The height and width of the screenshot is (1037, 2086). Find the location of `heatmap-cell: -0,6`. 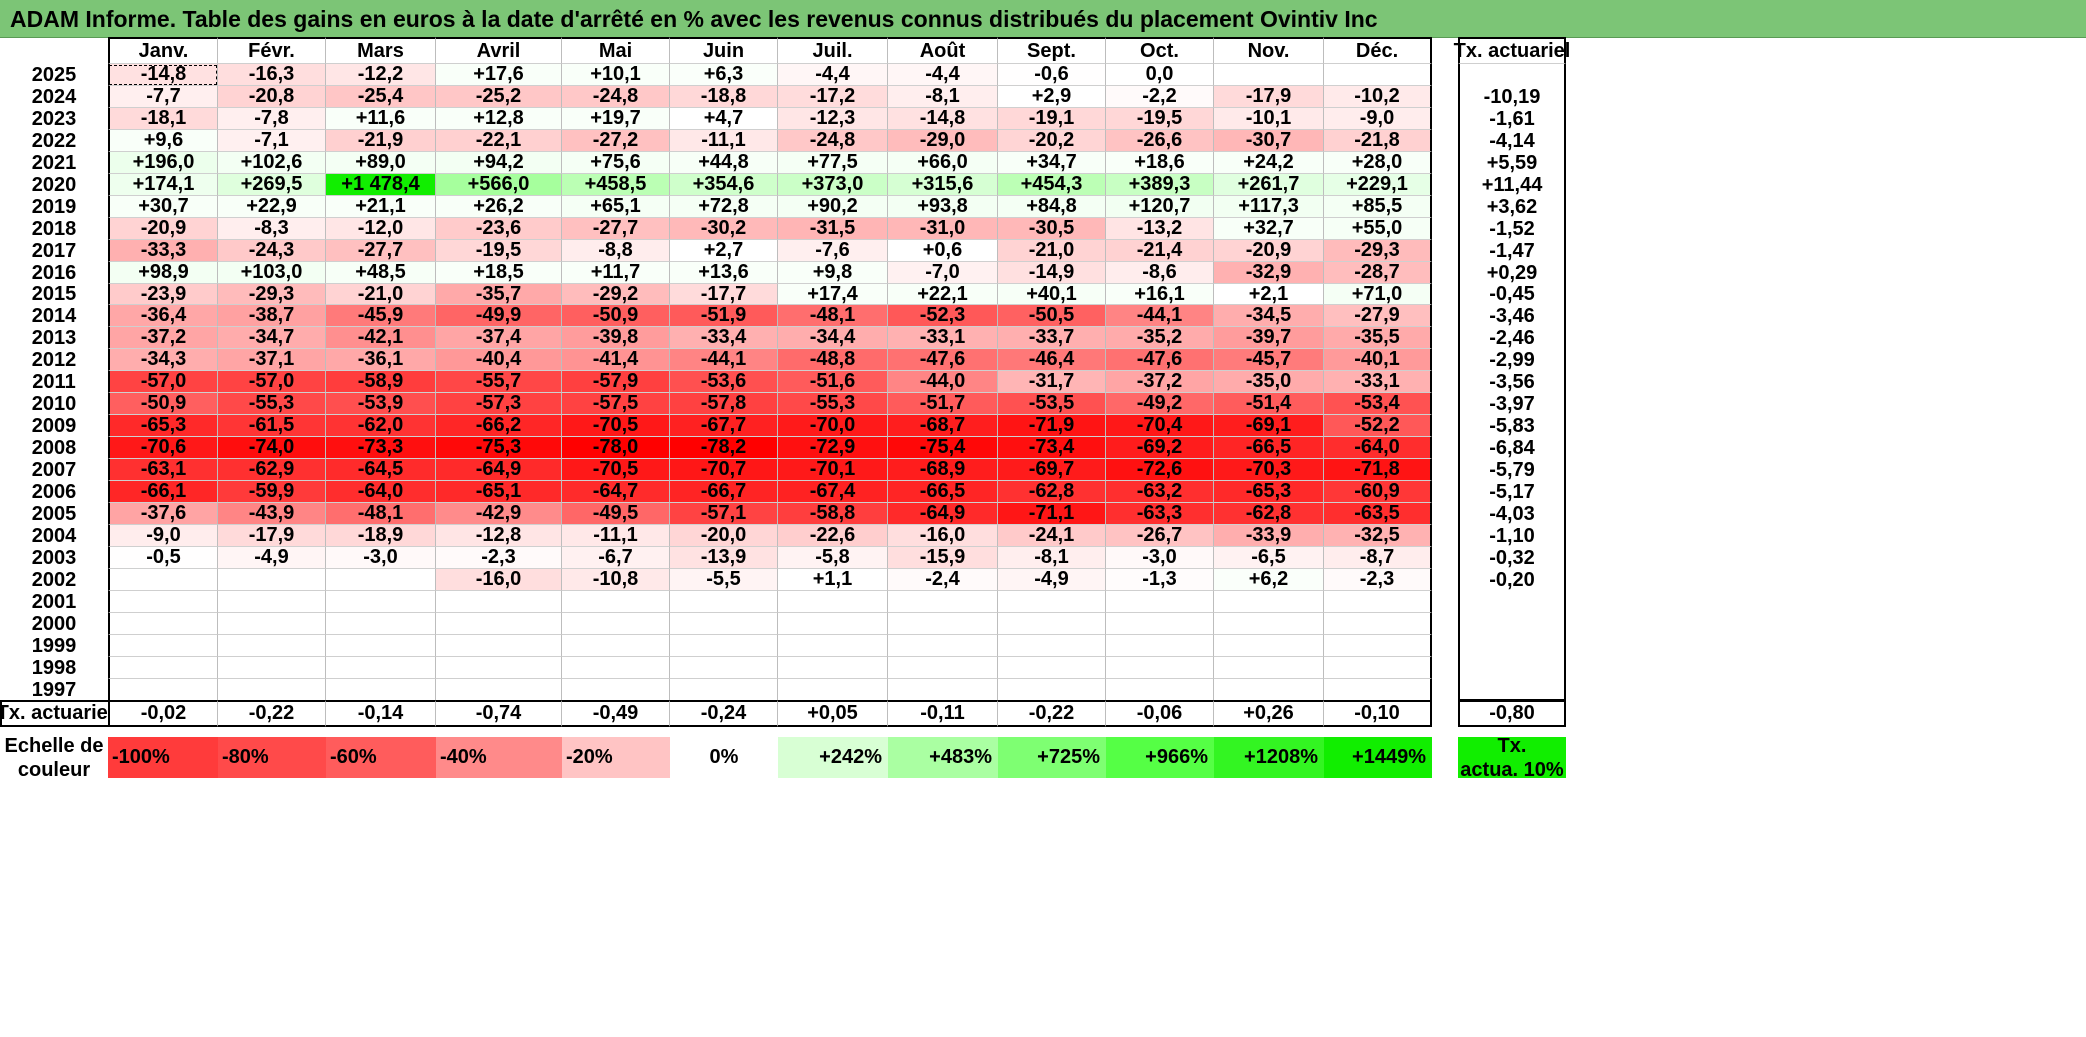

heatmap-cell: -0,6 is located at coordinates (1052, 74).